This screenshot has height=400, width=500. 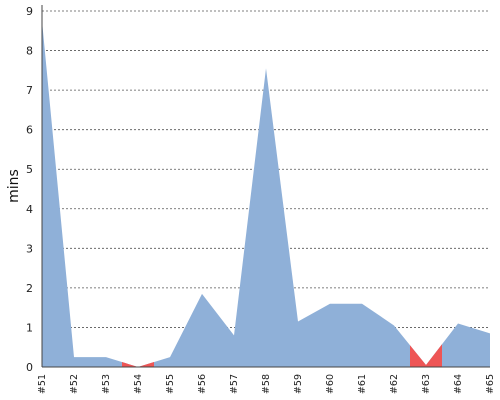 What do you see at coordinates (298, 384) in the screenshot?
I see `x-tick-label: #59` at bounding box center [298, 384].